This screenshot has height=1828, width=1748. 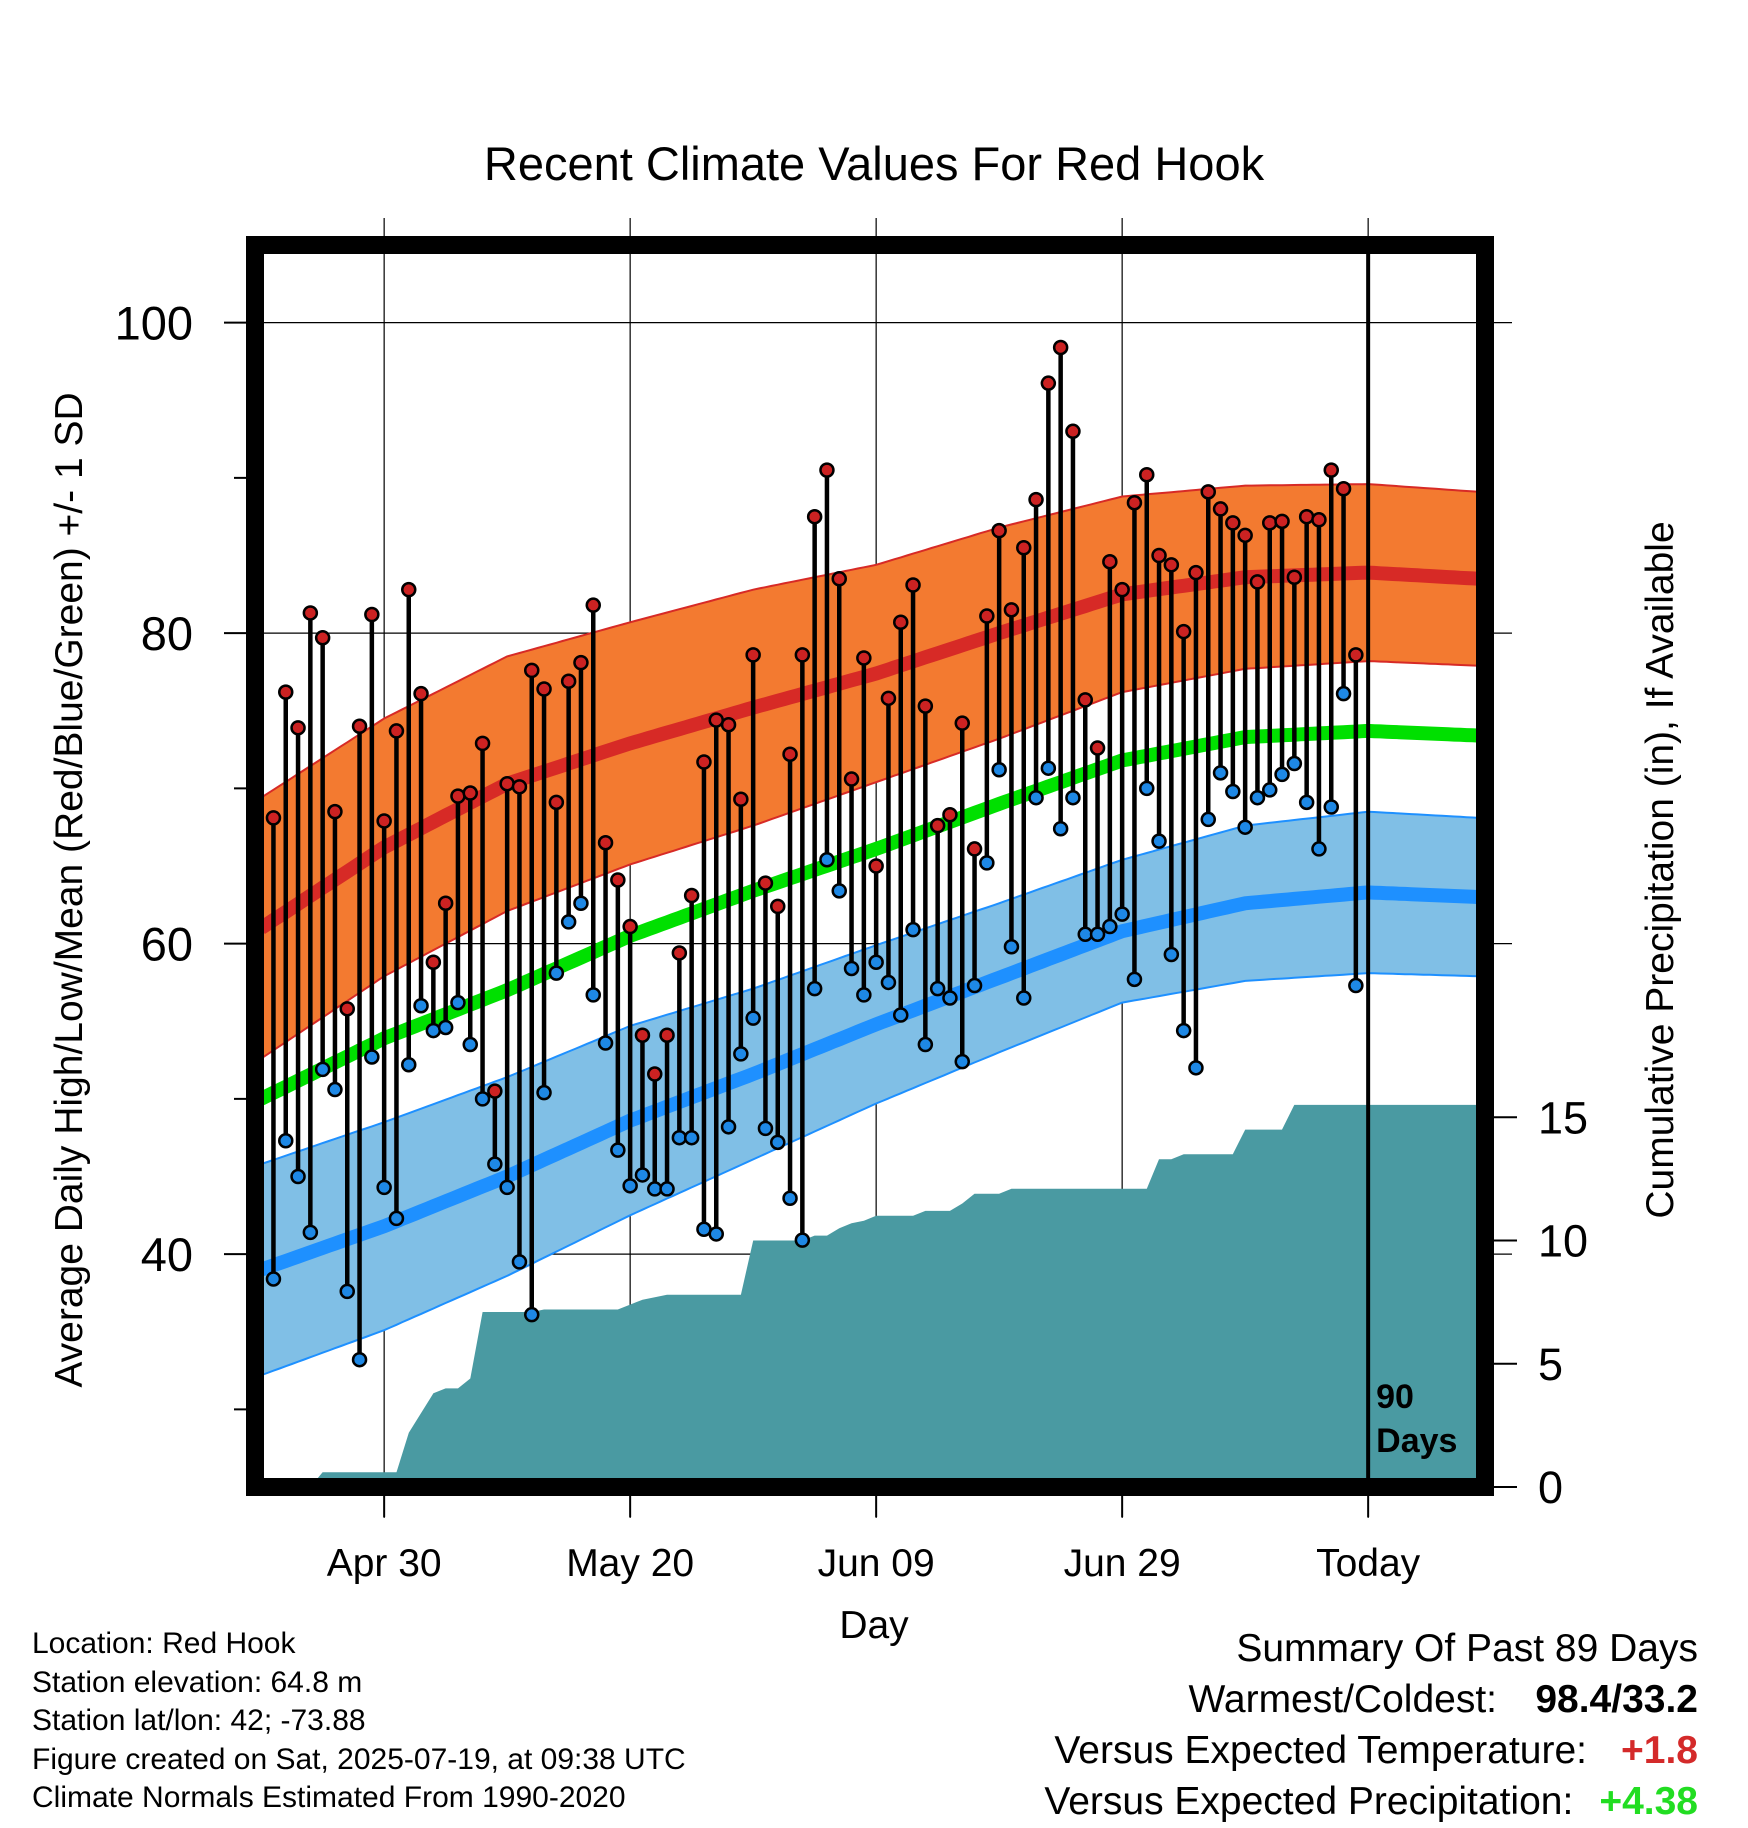 I want to click on temp-anomaly-value: +1.8, so click(x=1659, y=1750).